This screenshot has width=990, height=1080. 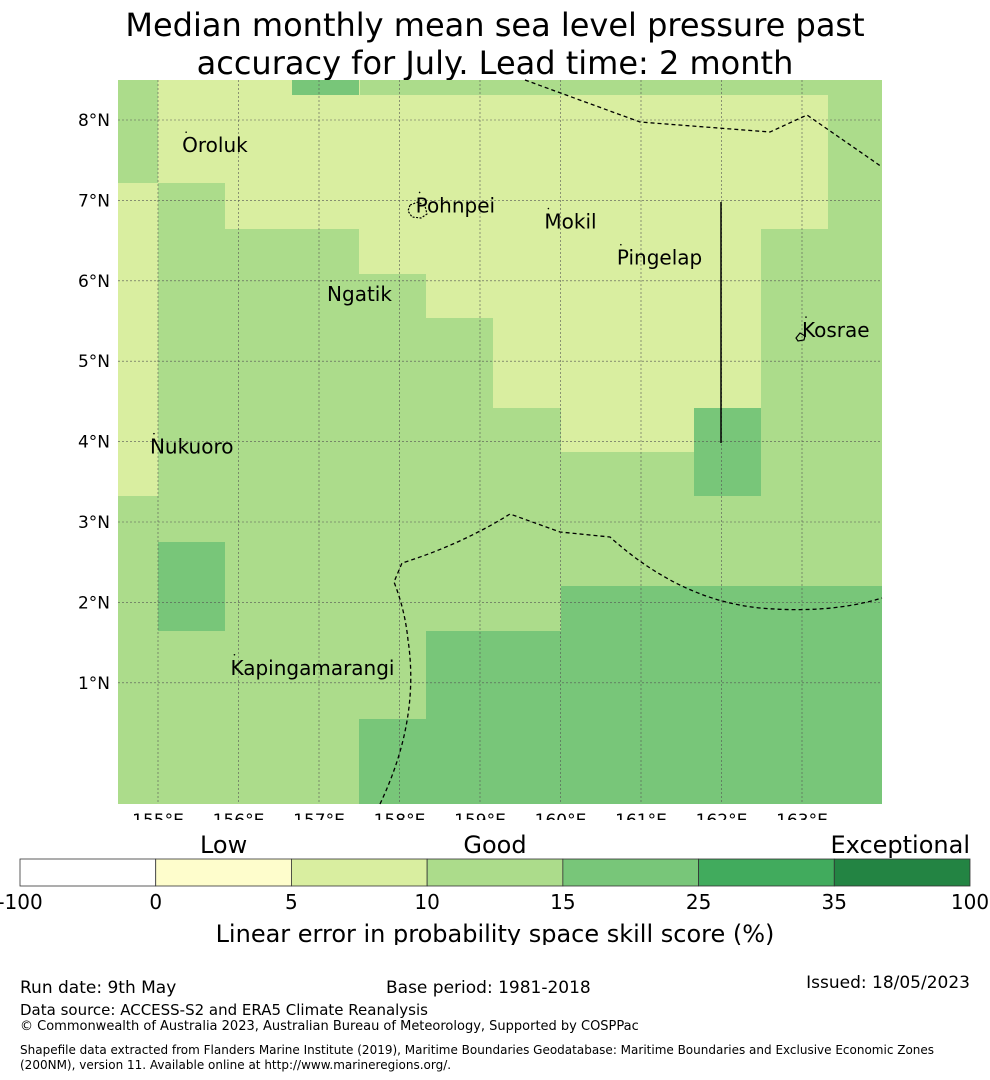 I want to click on latitude-label: 7°N, so click(x=94, y=201).